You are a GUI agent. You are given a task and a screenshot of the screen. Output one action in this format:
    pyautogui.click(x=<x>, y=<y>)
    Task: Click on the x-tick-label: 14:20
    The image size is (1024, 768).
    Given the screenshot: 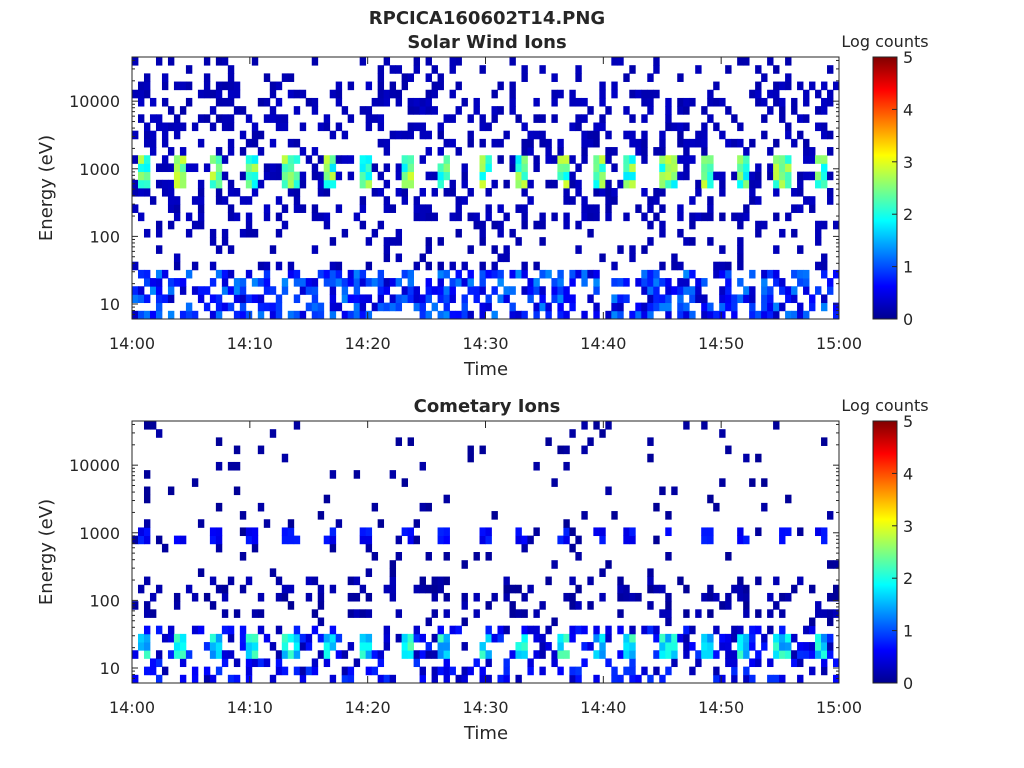 What is the action you would take?
    pyautogui.click(x=368, y=343)
    